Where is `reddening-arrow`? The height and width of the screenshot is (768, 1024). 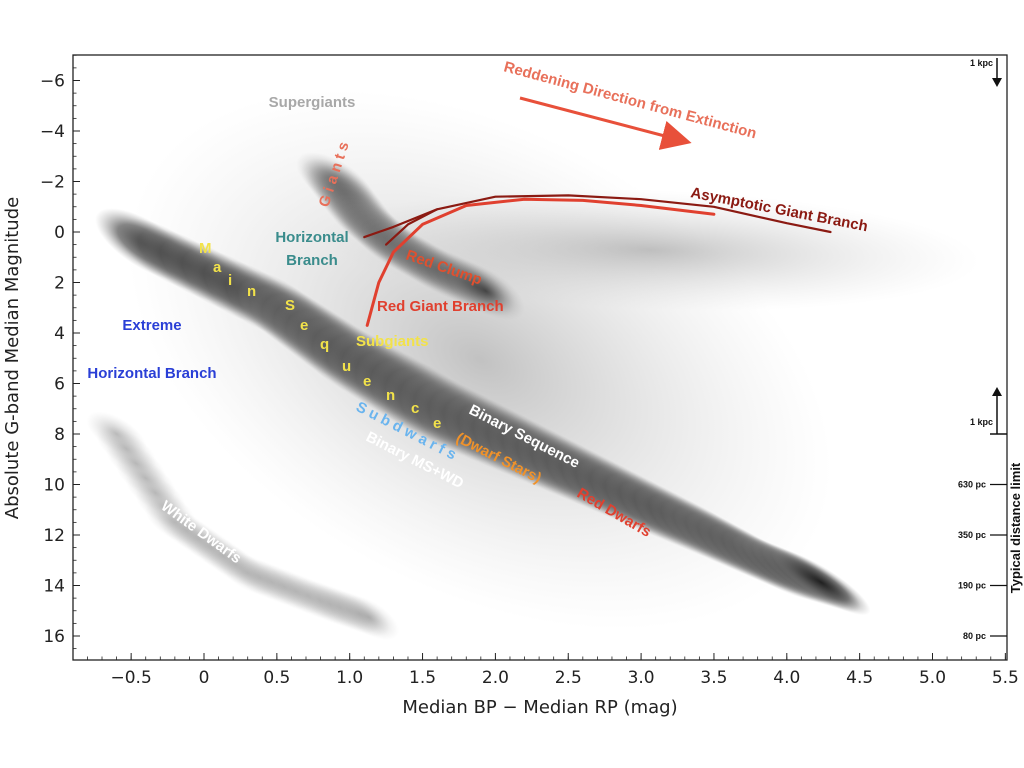
reddening-arrow is located at coordinates (605, 123).